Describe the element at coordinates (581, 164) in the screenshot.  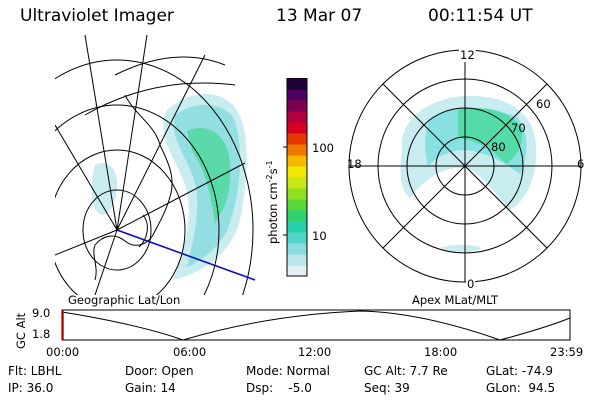
I see `mlt-label-6: 6` at that location.